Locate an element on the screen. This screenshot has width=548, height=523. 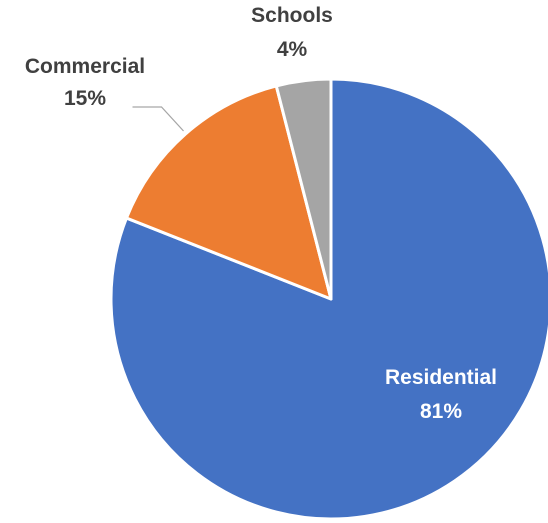
leader-lines is located at coordinates (158, 119).